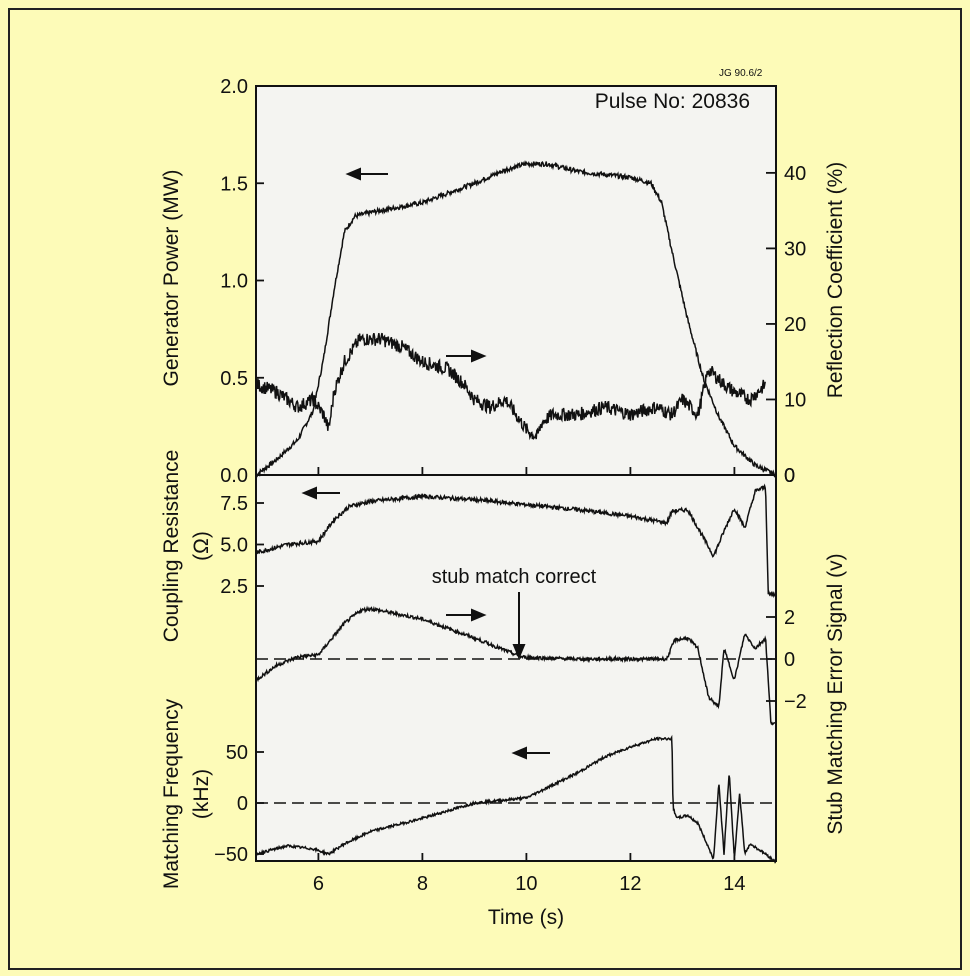 The width and height of the screenshot is (970, 976). Describe the element at coordinates (234, 476) in the screenshot. I see `y-tick-label-power-0.0: 0.0` at that location.